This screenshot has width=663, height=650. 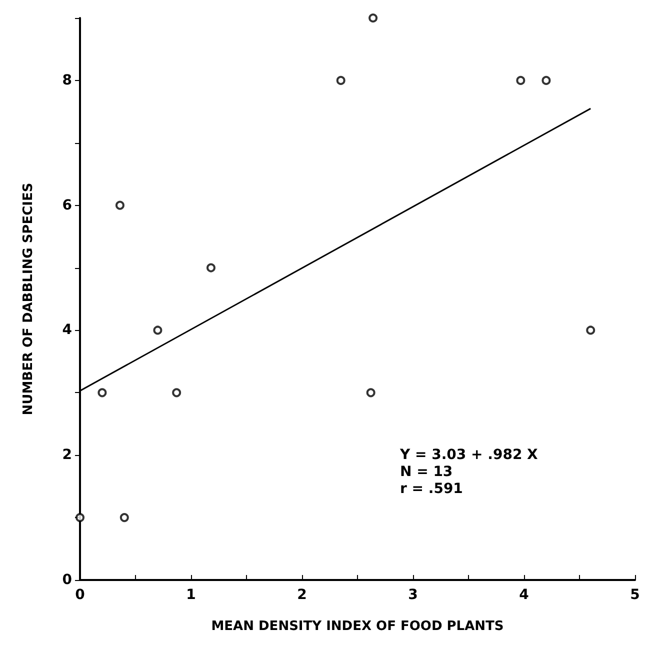 I want to click on x-tick-label: 2, so click(x=302, y=595).